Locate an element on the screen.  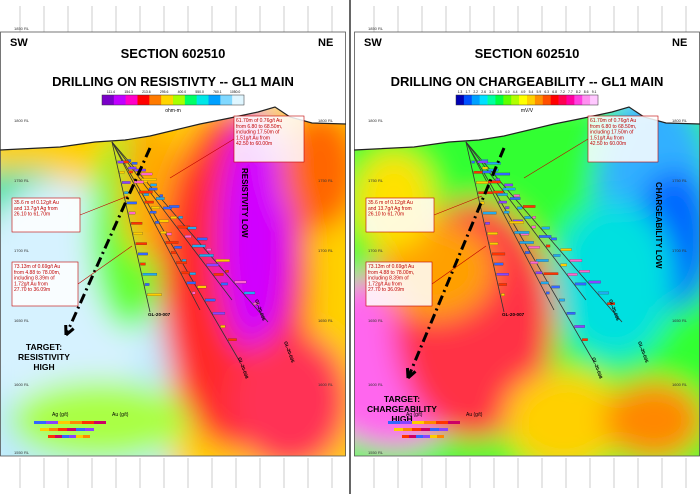
drill-hole-label: GL-20-007 is located at coordinates (159, 314).